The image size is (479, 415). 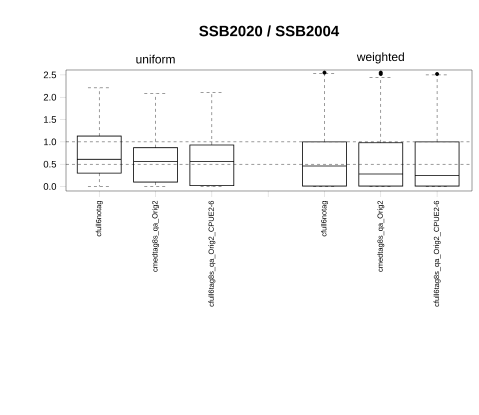 I want to click on y-tick-label: 0.5, so click(x=50, y=164).